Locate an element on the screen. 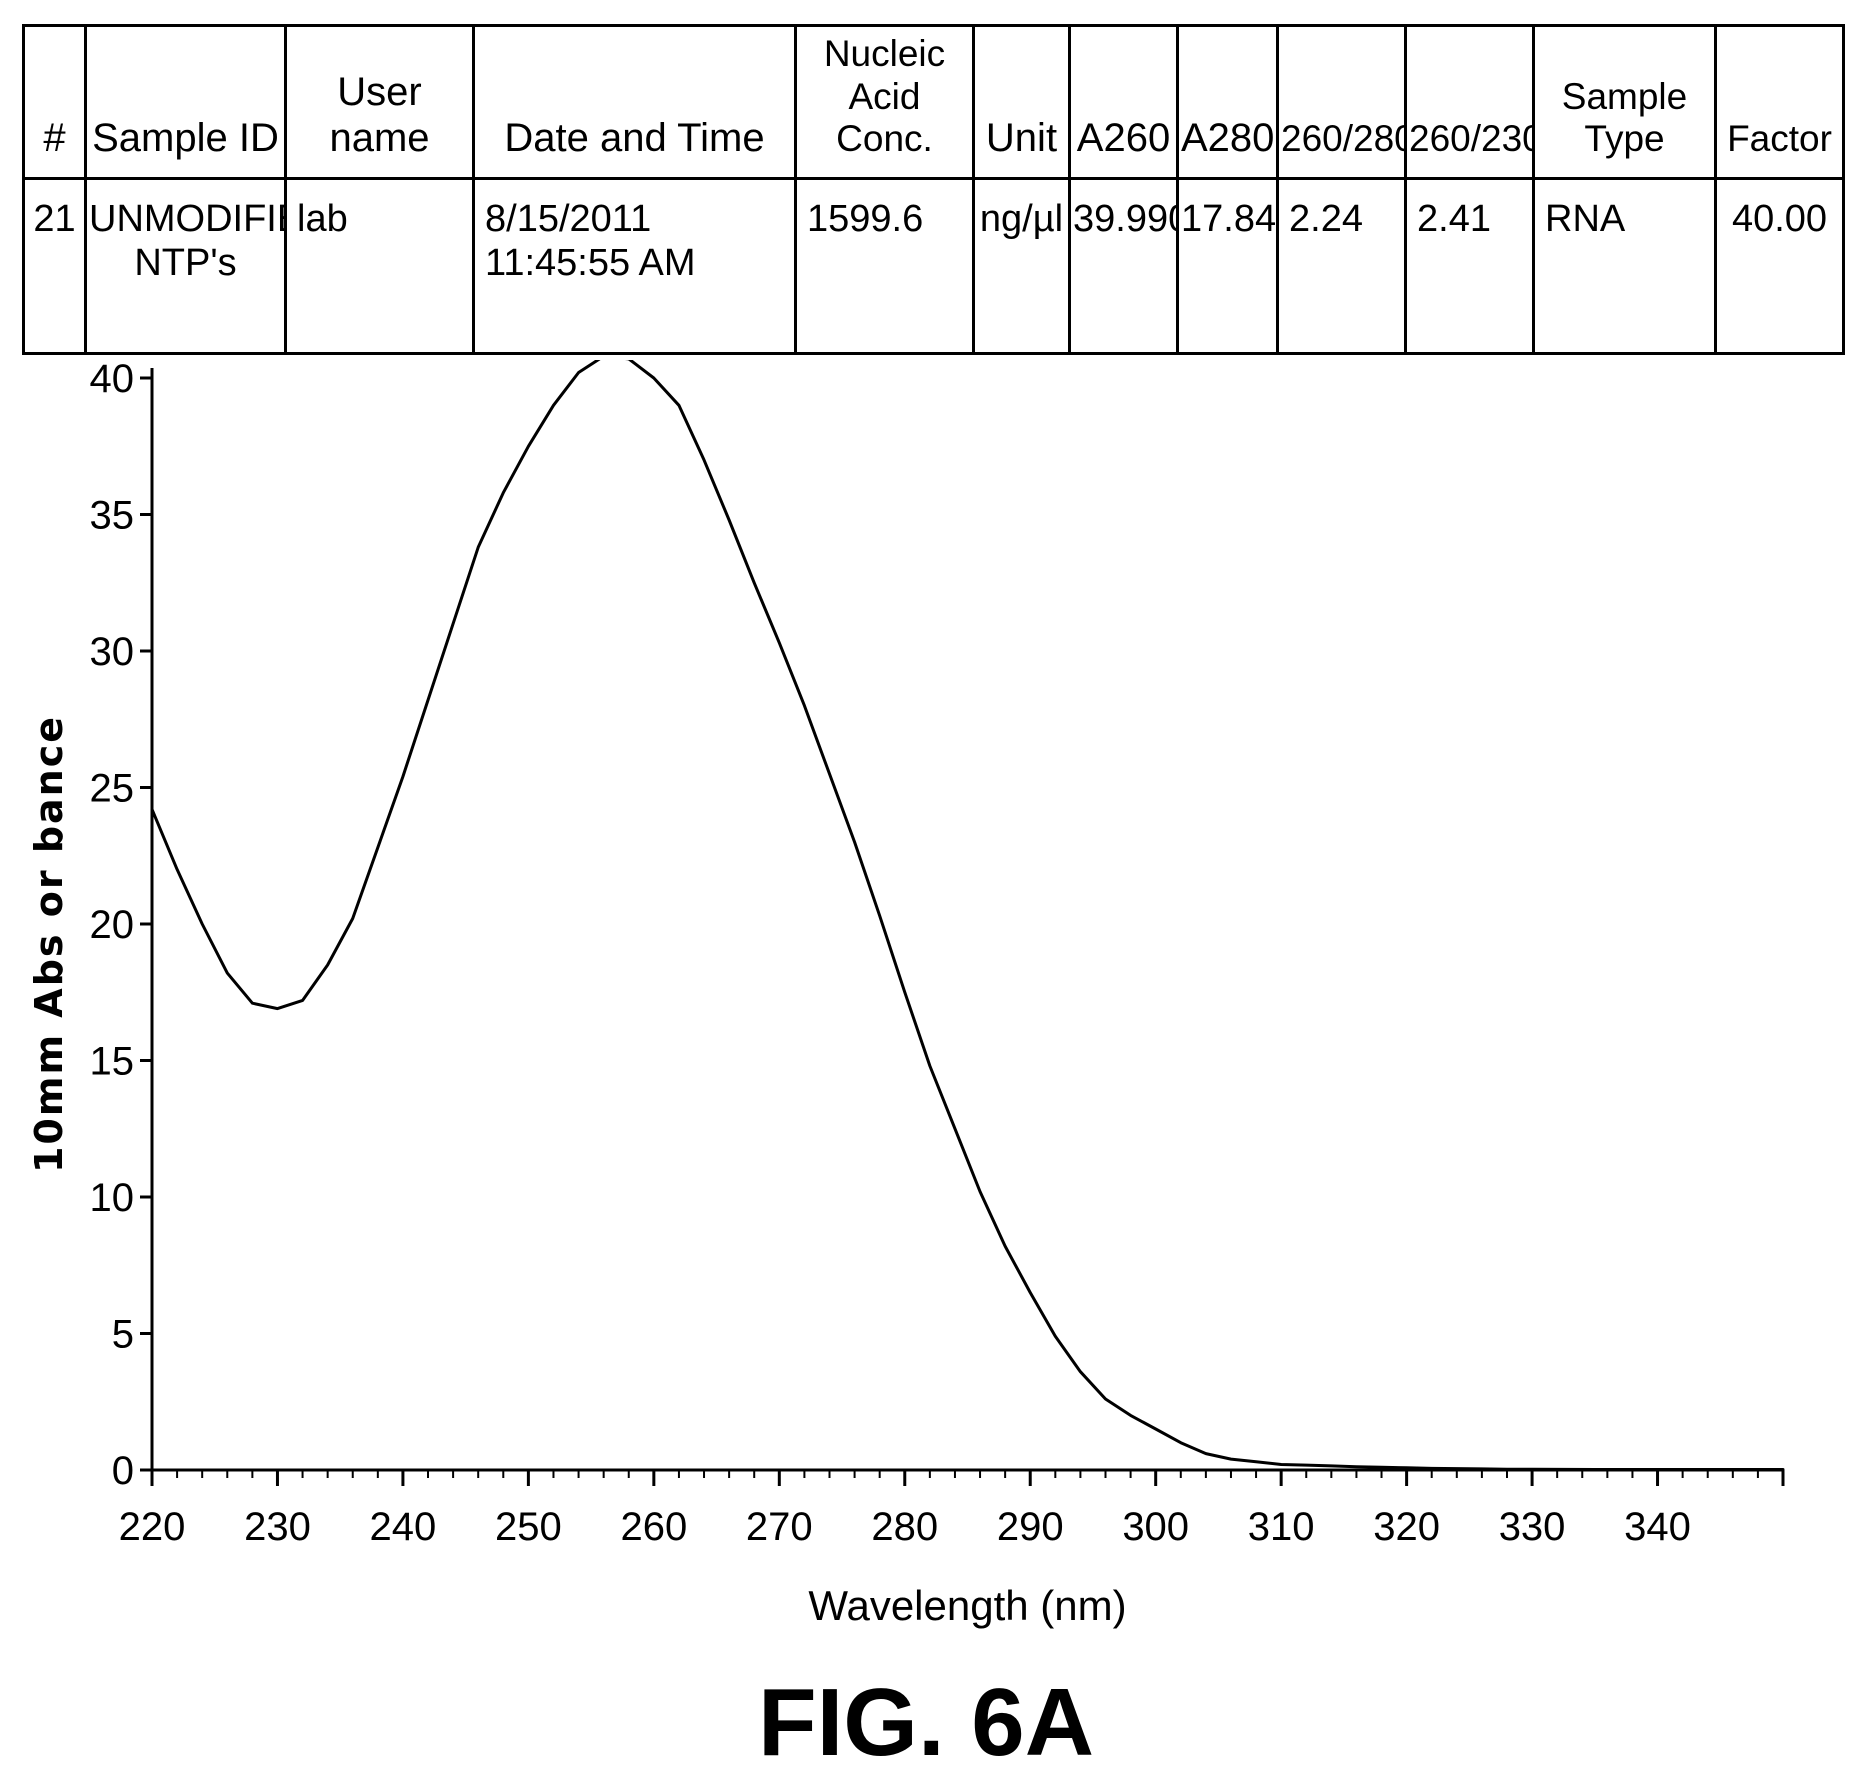  x-tick-label: 230 is located at coordinates (277, 1527).